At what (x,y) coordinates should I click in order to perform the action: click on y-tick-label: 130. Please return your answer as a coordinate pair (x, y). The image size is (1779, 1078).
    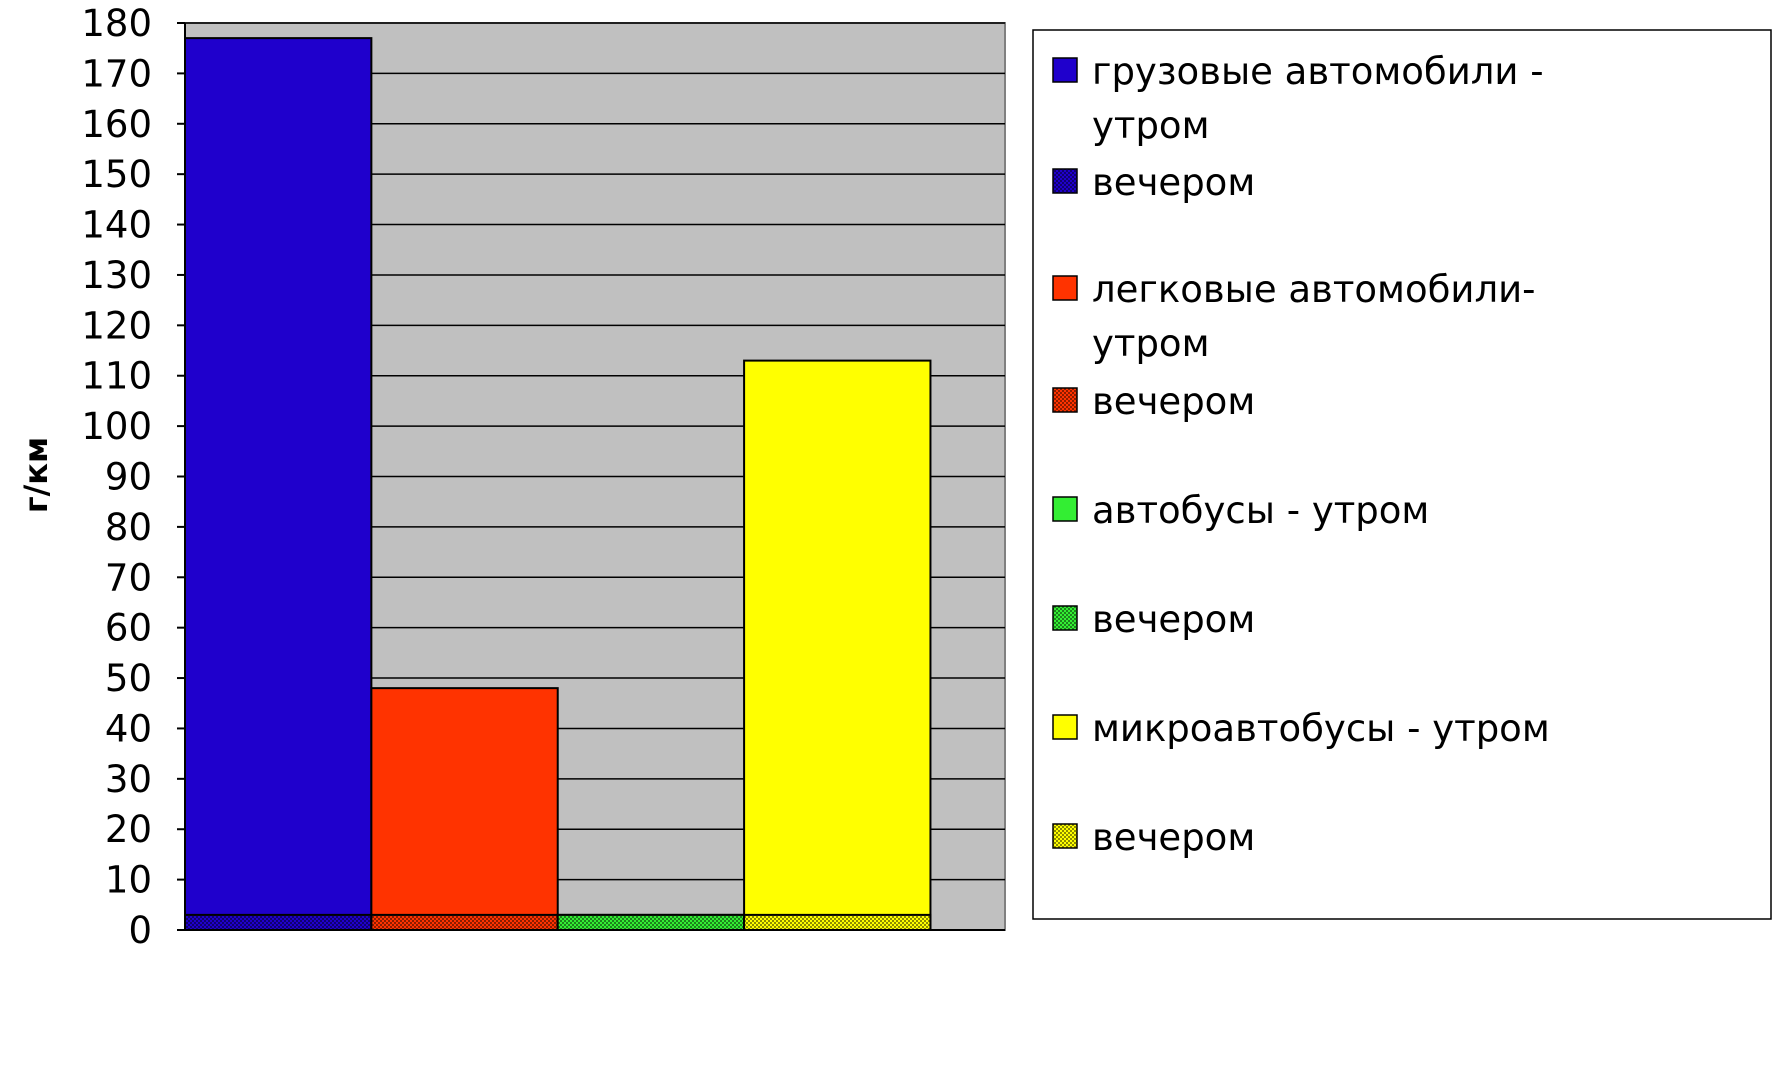
    Looking at the image, I should click on (116, 275).